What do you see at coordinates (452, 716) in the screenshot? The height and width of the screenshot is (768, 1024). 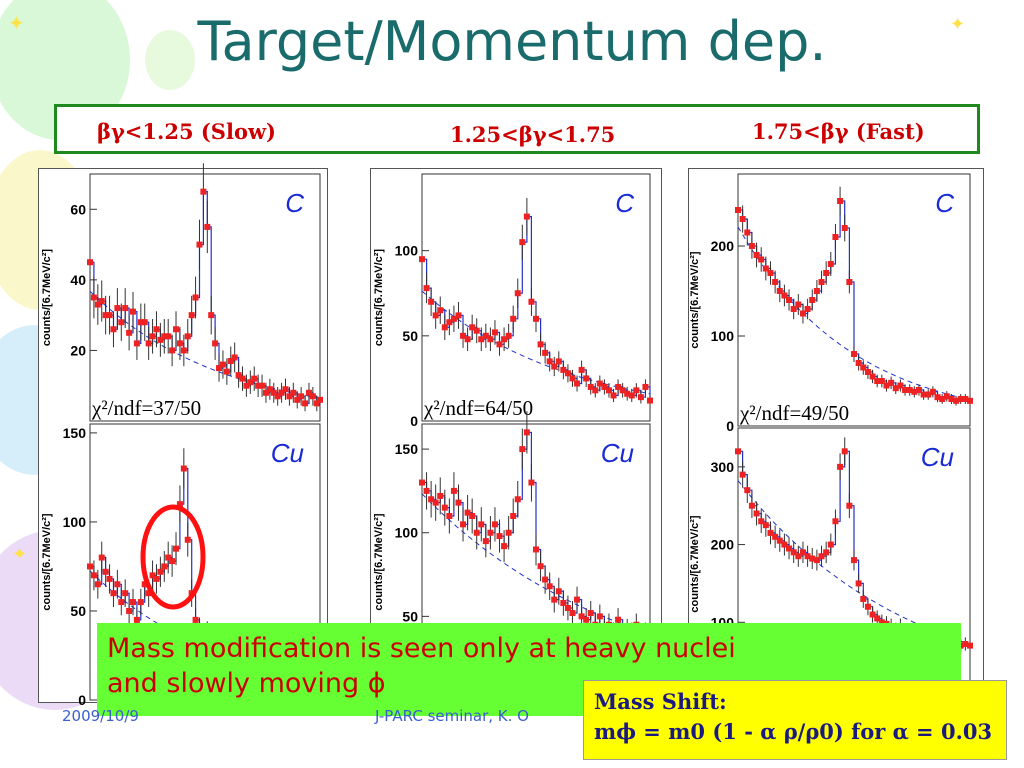 I see `footer-text: J-PARC seminar, K. O` at bounding box center [452, 716].